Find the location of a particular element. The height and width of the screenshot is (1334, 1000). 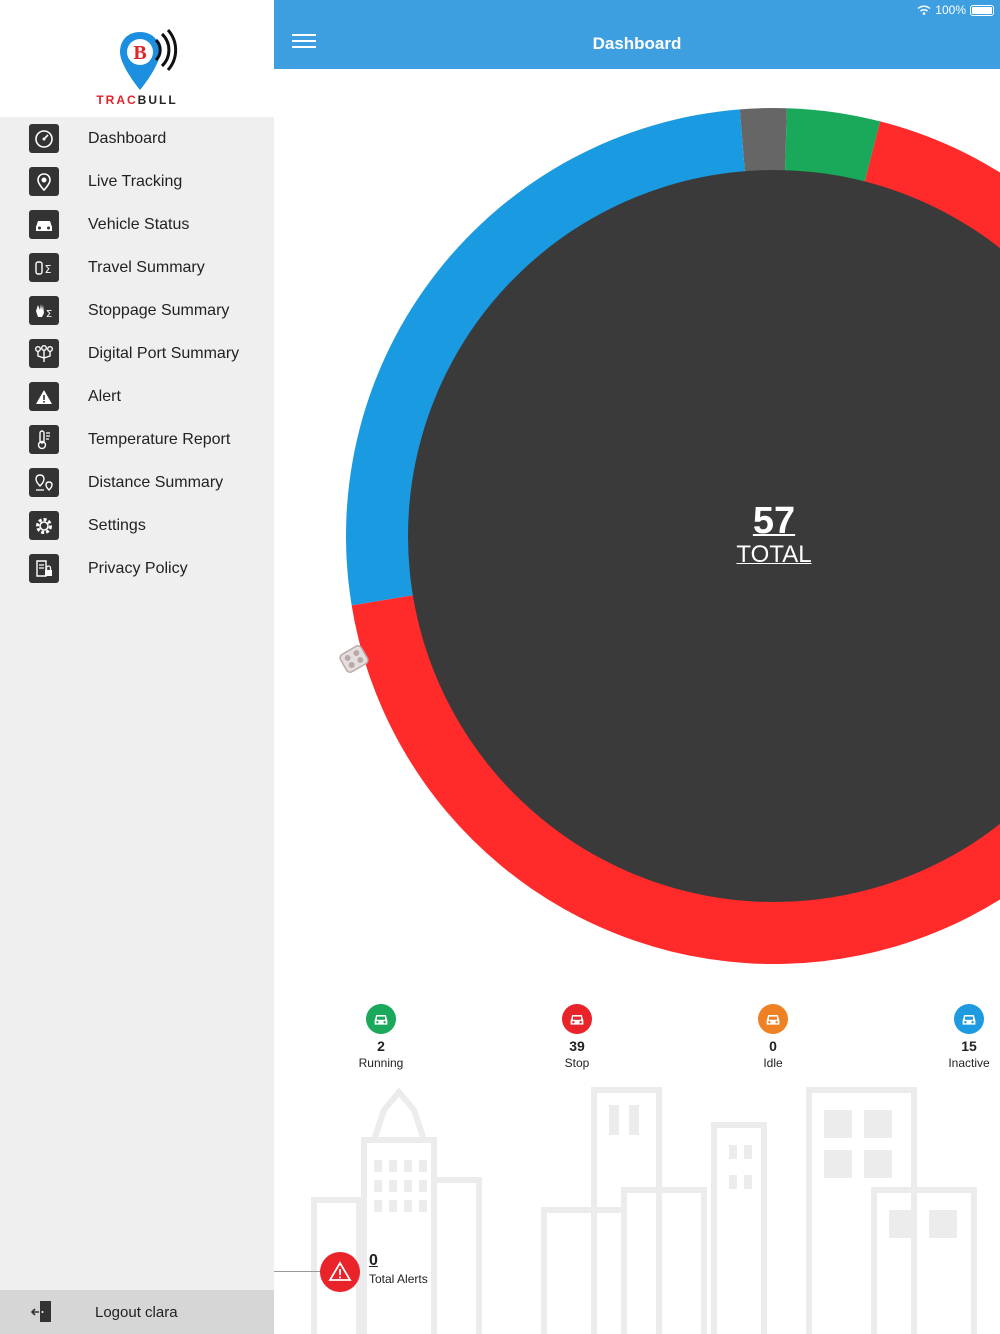

logo-pin-icon: B is located at coordinates (149, 59).